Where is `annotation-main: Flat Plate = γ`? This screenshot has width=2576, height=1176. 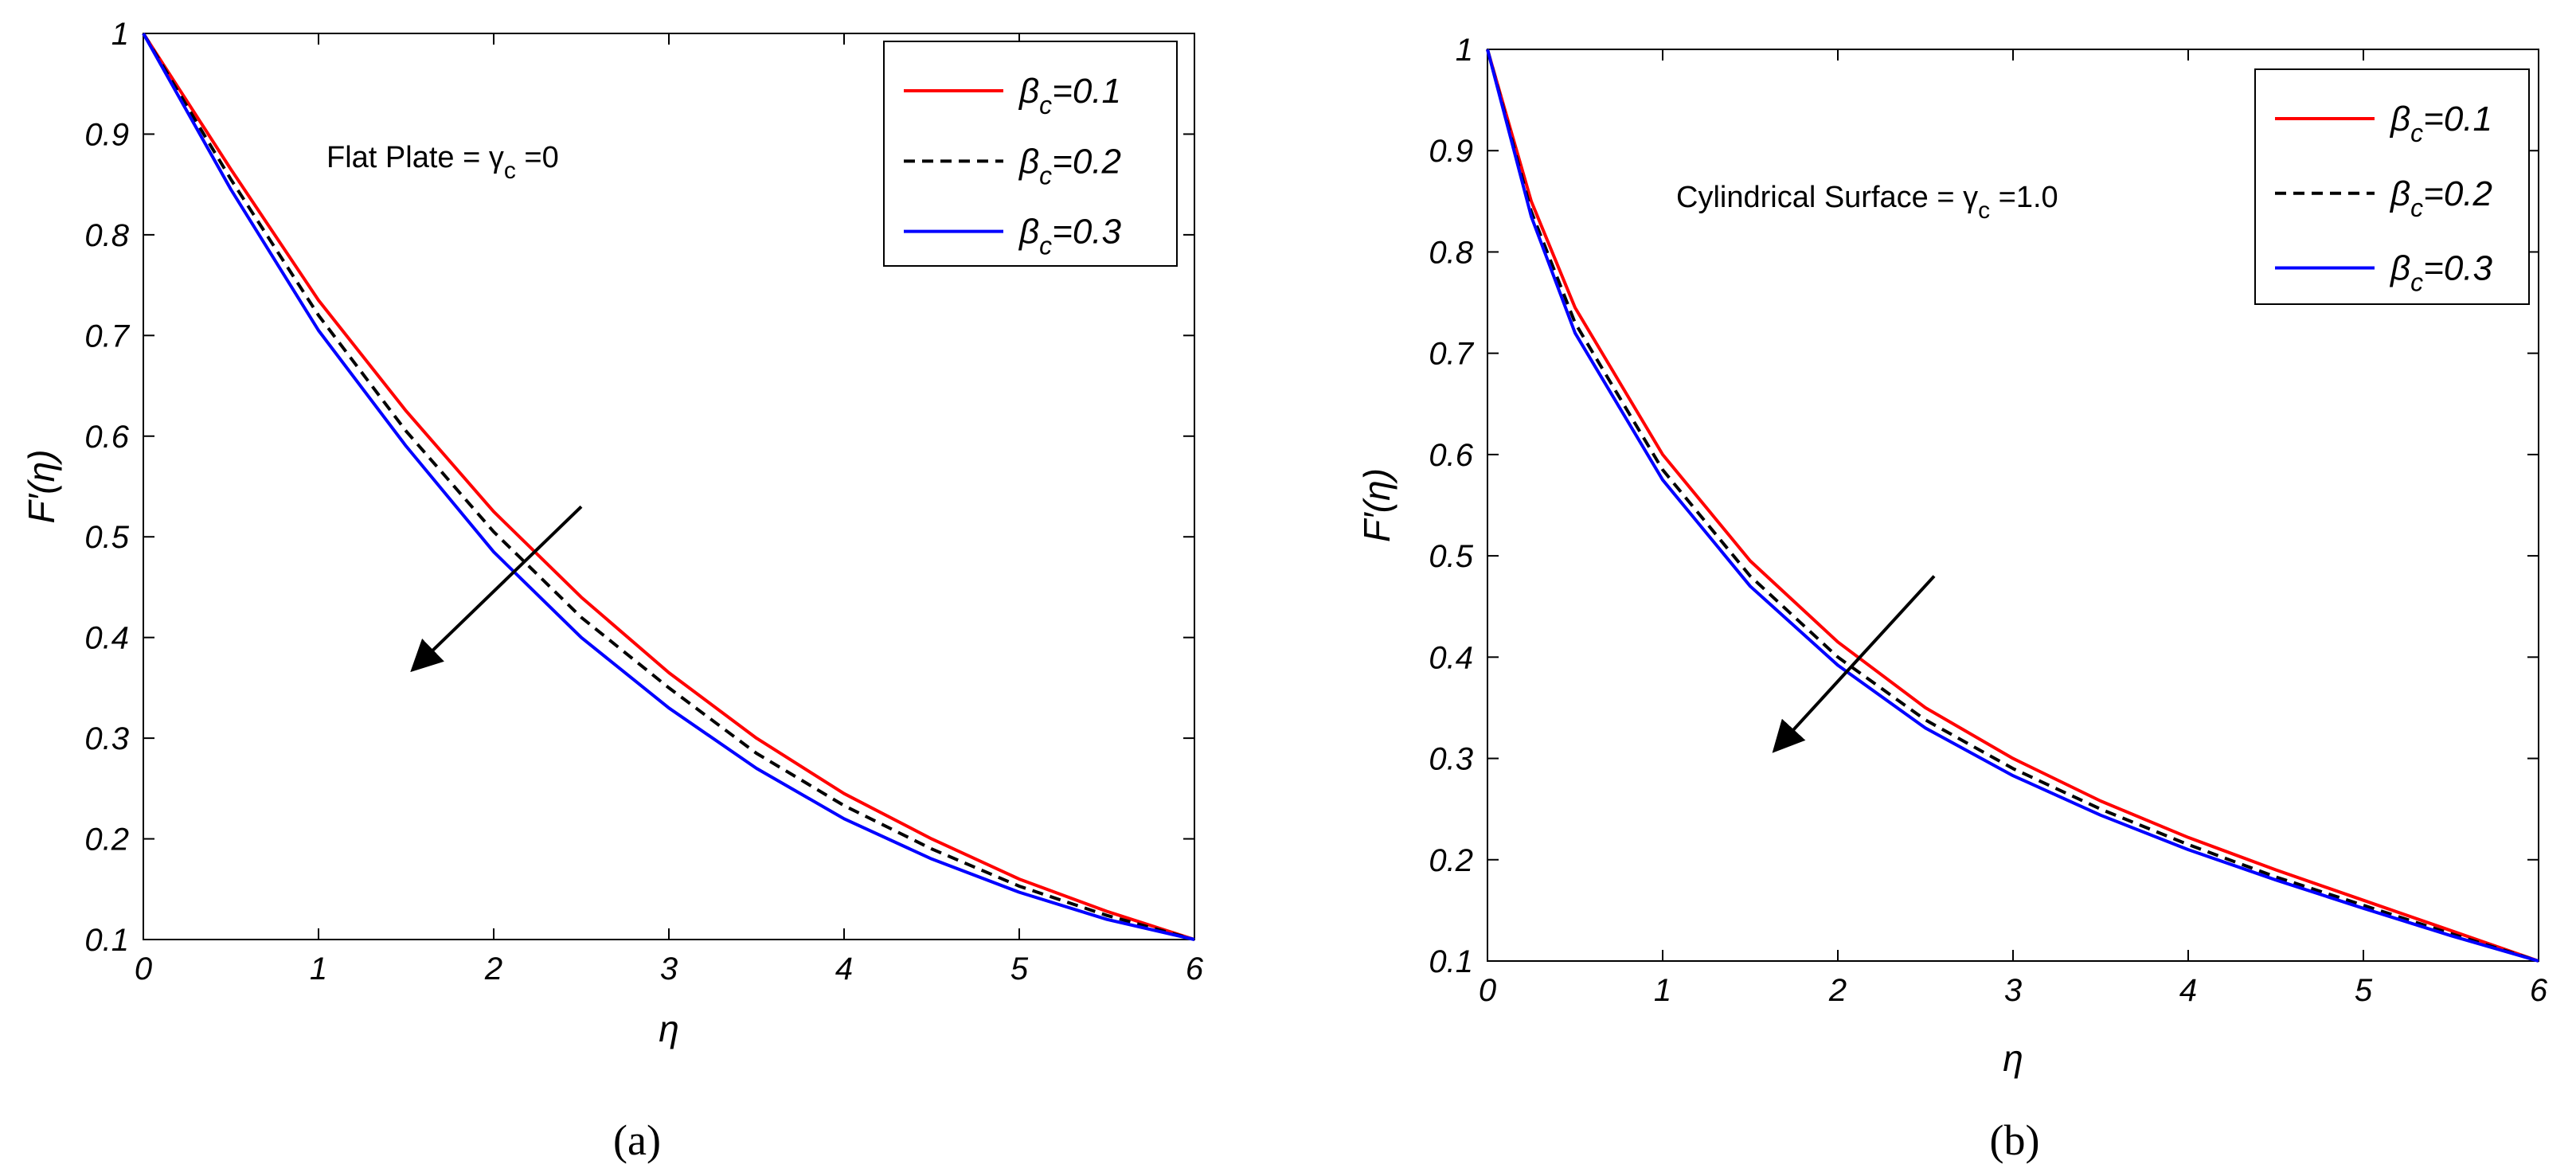 annotation-main: Flat Plate = γ is located at coordinates (415, 157).